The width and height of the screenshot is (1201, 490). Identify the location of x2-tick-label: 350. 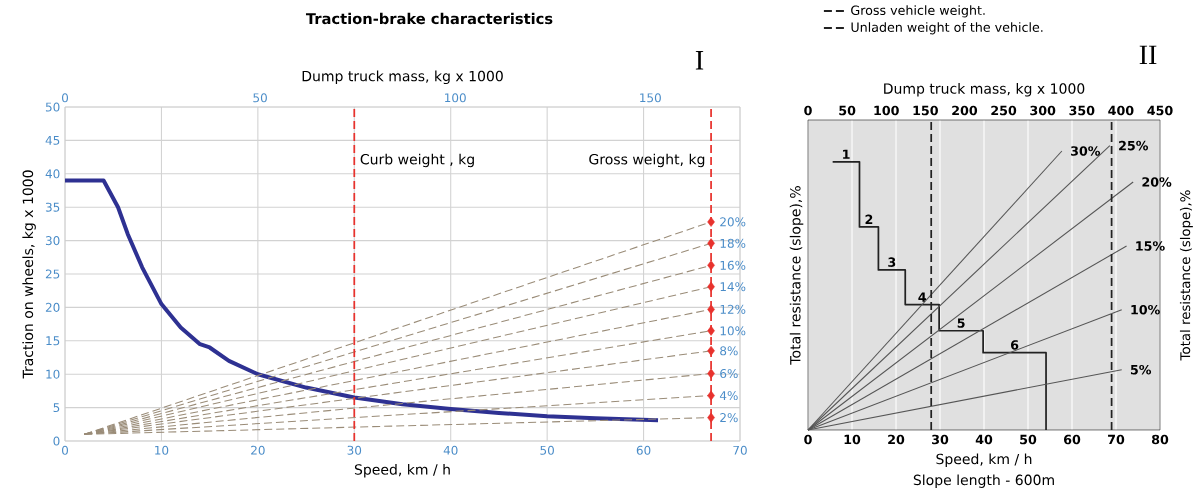
(1082, 110).